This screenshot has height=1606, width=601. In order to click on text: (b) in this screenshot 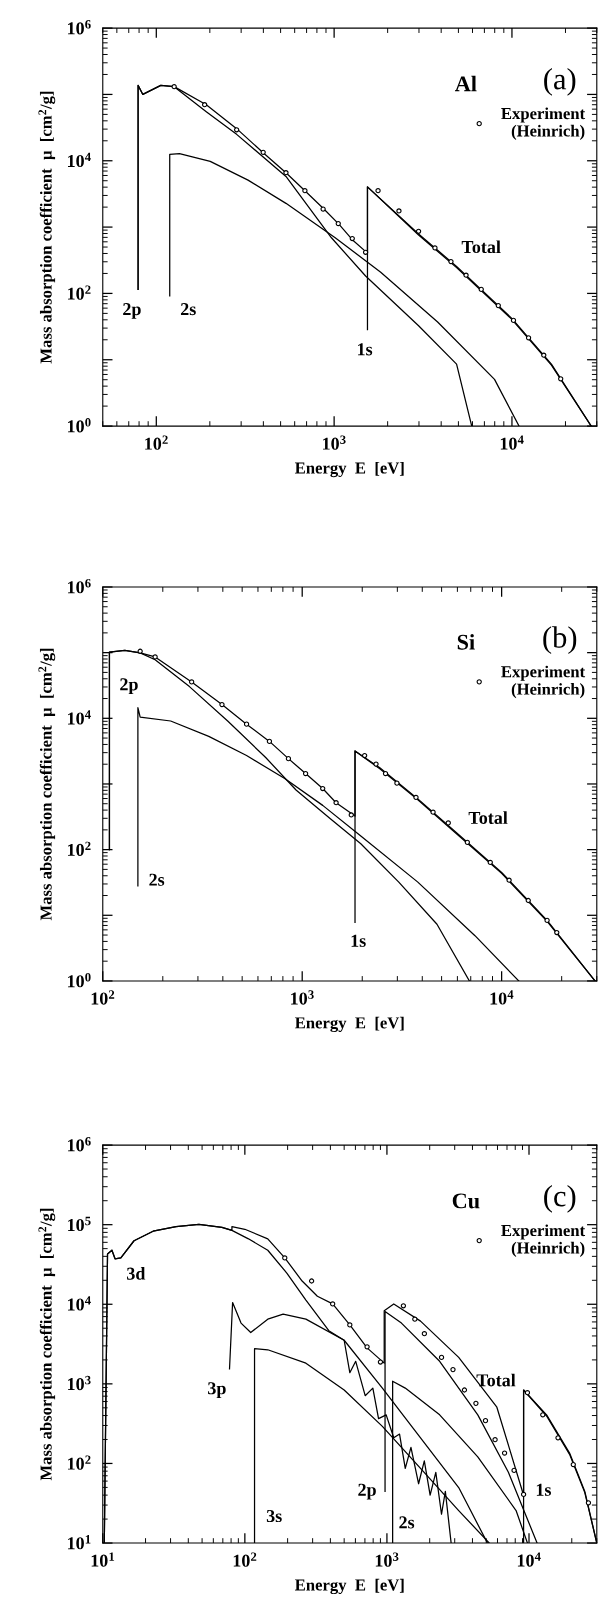, I will do `click(560, 640)`.